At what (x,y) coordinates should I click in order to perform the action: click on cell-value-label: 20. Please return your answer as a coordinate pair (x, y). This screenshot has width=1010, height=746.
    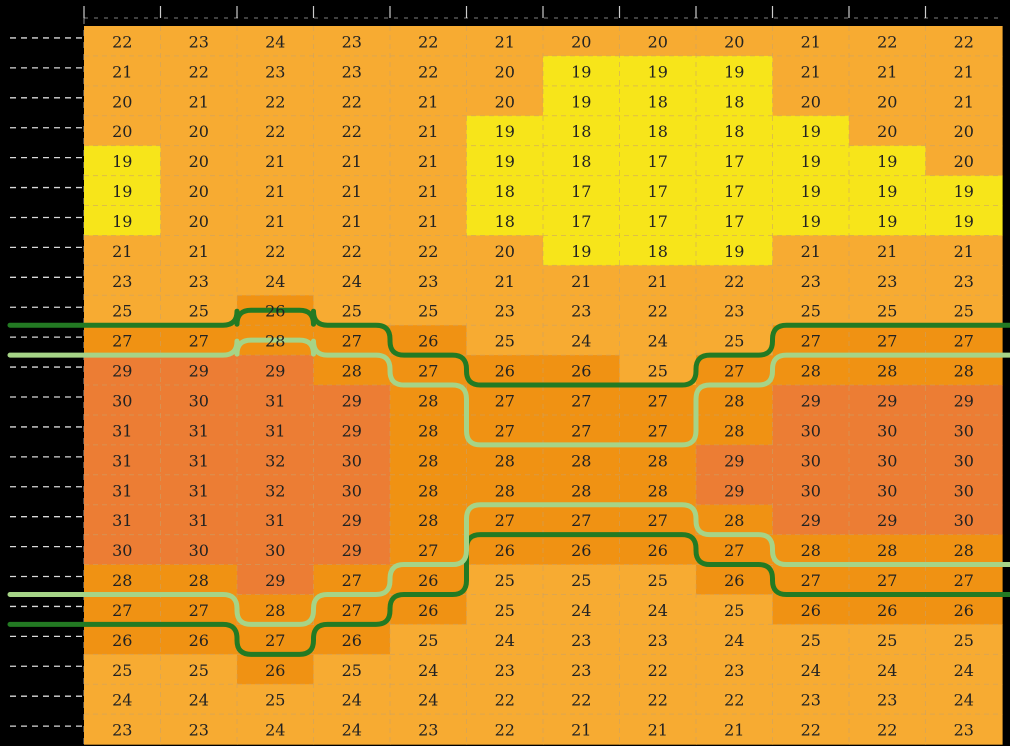
    Looking at the image, I should click on (964, 131).